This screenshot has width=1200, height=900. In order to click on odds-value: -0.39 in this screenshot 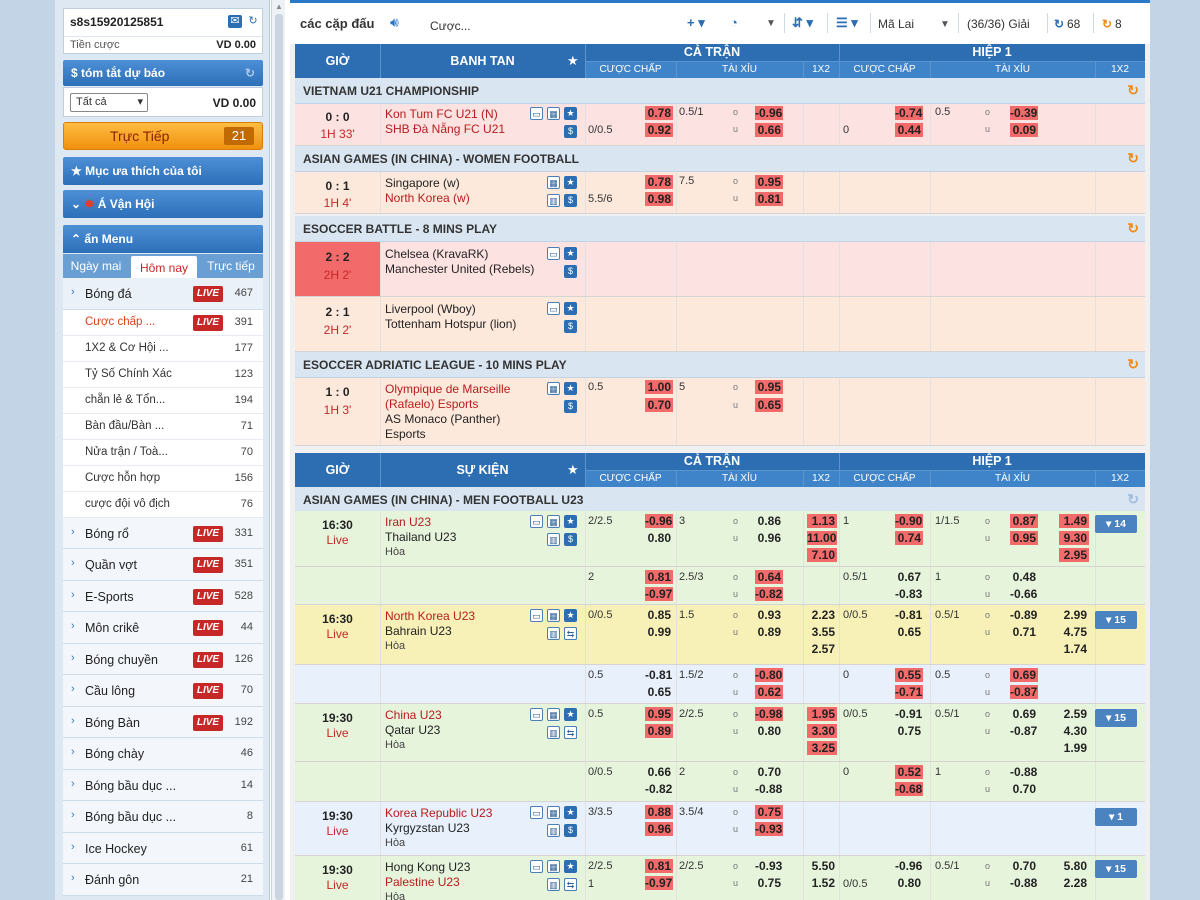, I will do `click(1024, 113)`.